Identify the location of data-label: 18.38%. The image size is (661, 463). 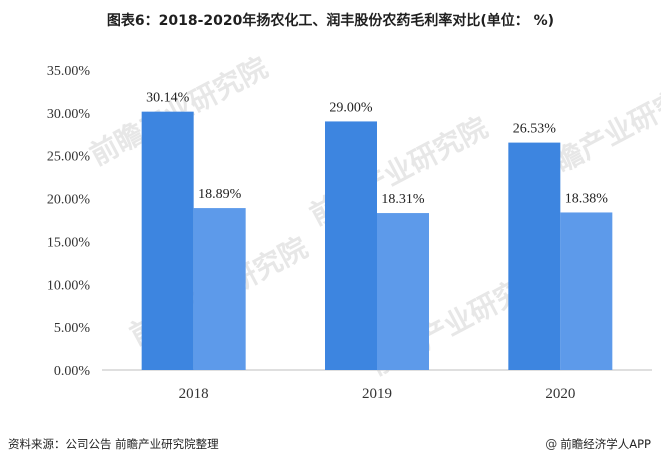
(587, 198).